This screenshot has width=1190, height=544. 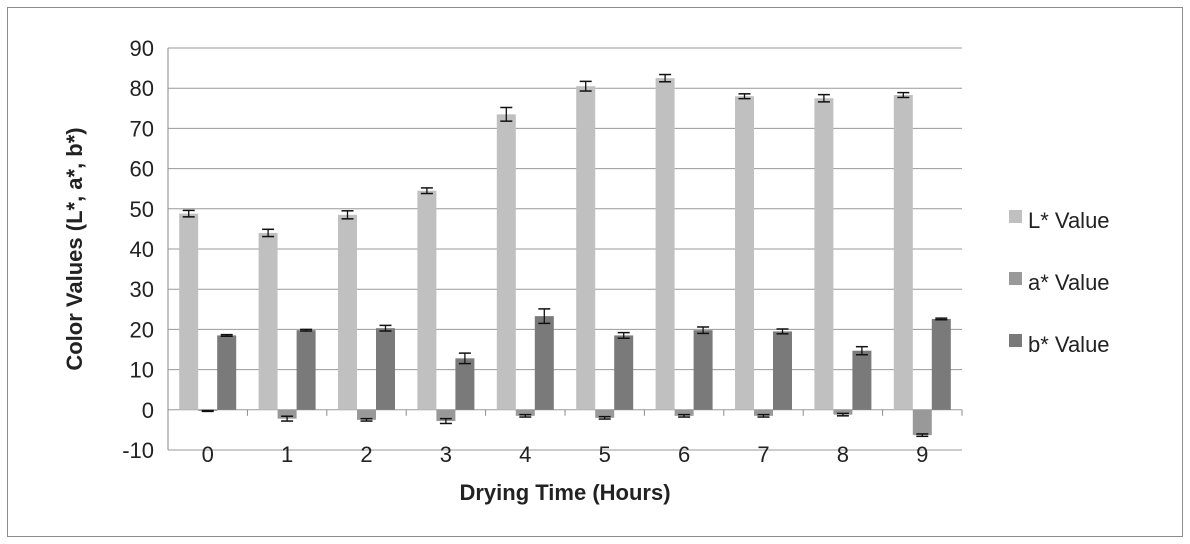 What do you see at coordinates (142, 88) in the screenshot?
I see `y-tick-label: 80` at bounding box center [142, 88].